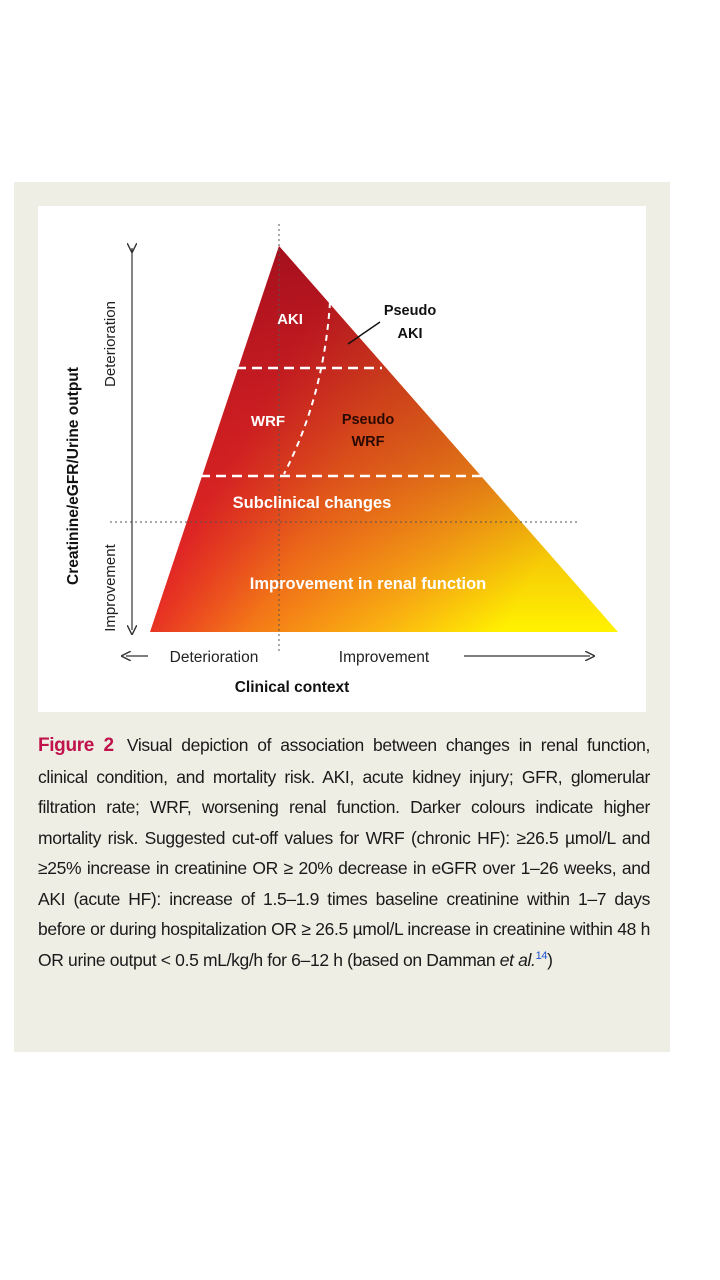 The image size is (720, 1280). Describe the element at coordinates (367, 442) in the screenshot. I see `region-pseudo-wrf-label-2: WRF` at that location.